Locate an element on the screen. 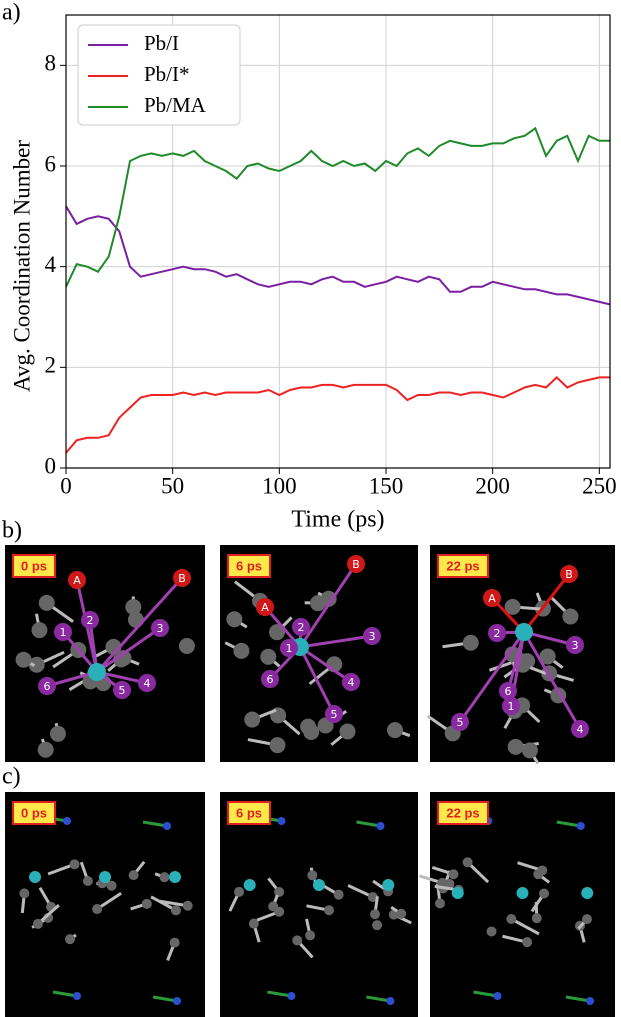 This screenshot has height=1017, width=621. y-axis-label: Avg. Coordination Number is located at coordinates (21, 266).